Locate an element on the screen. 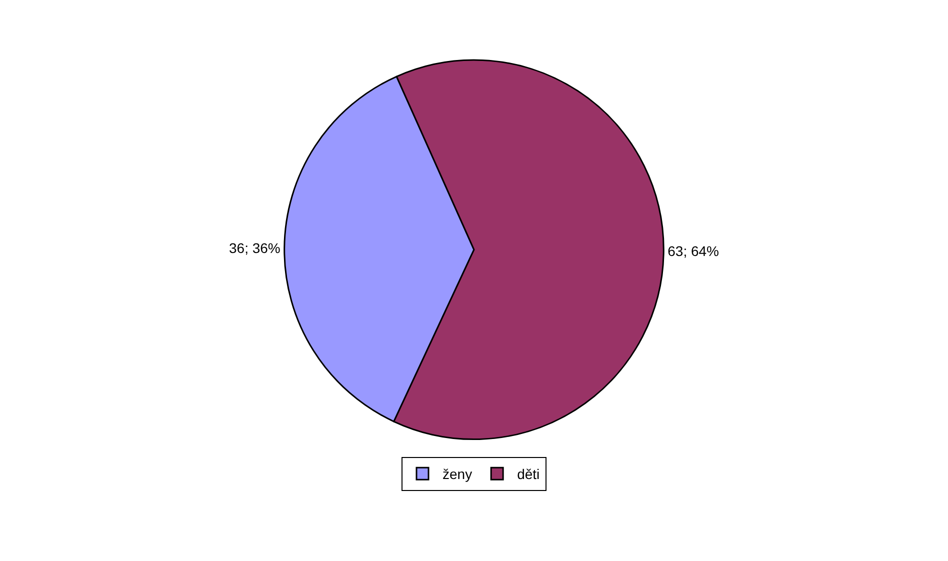 This screenshot has height=561, width=948. data-label: 63; 64% is located at coordinates (694, 251).